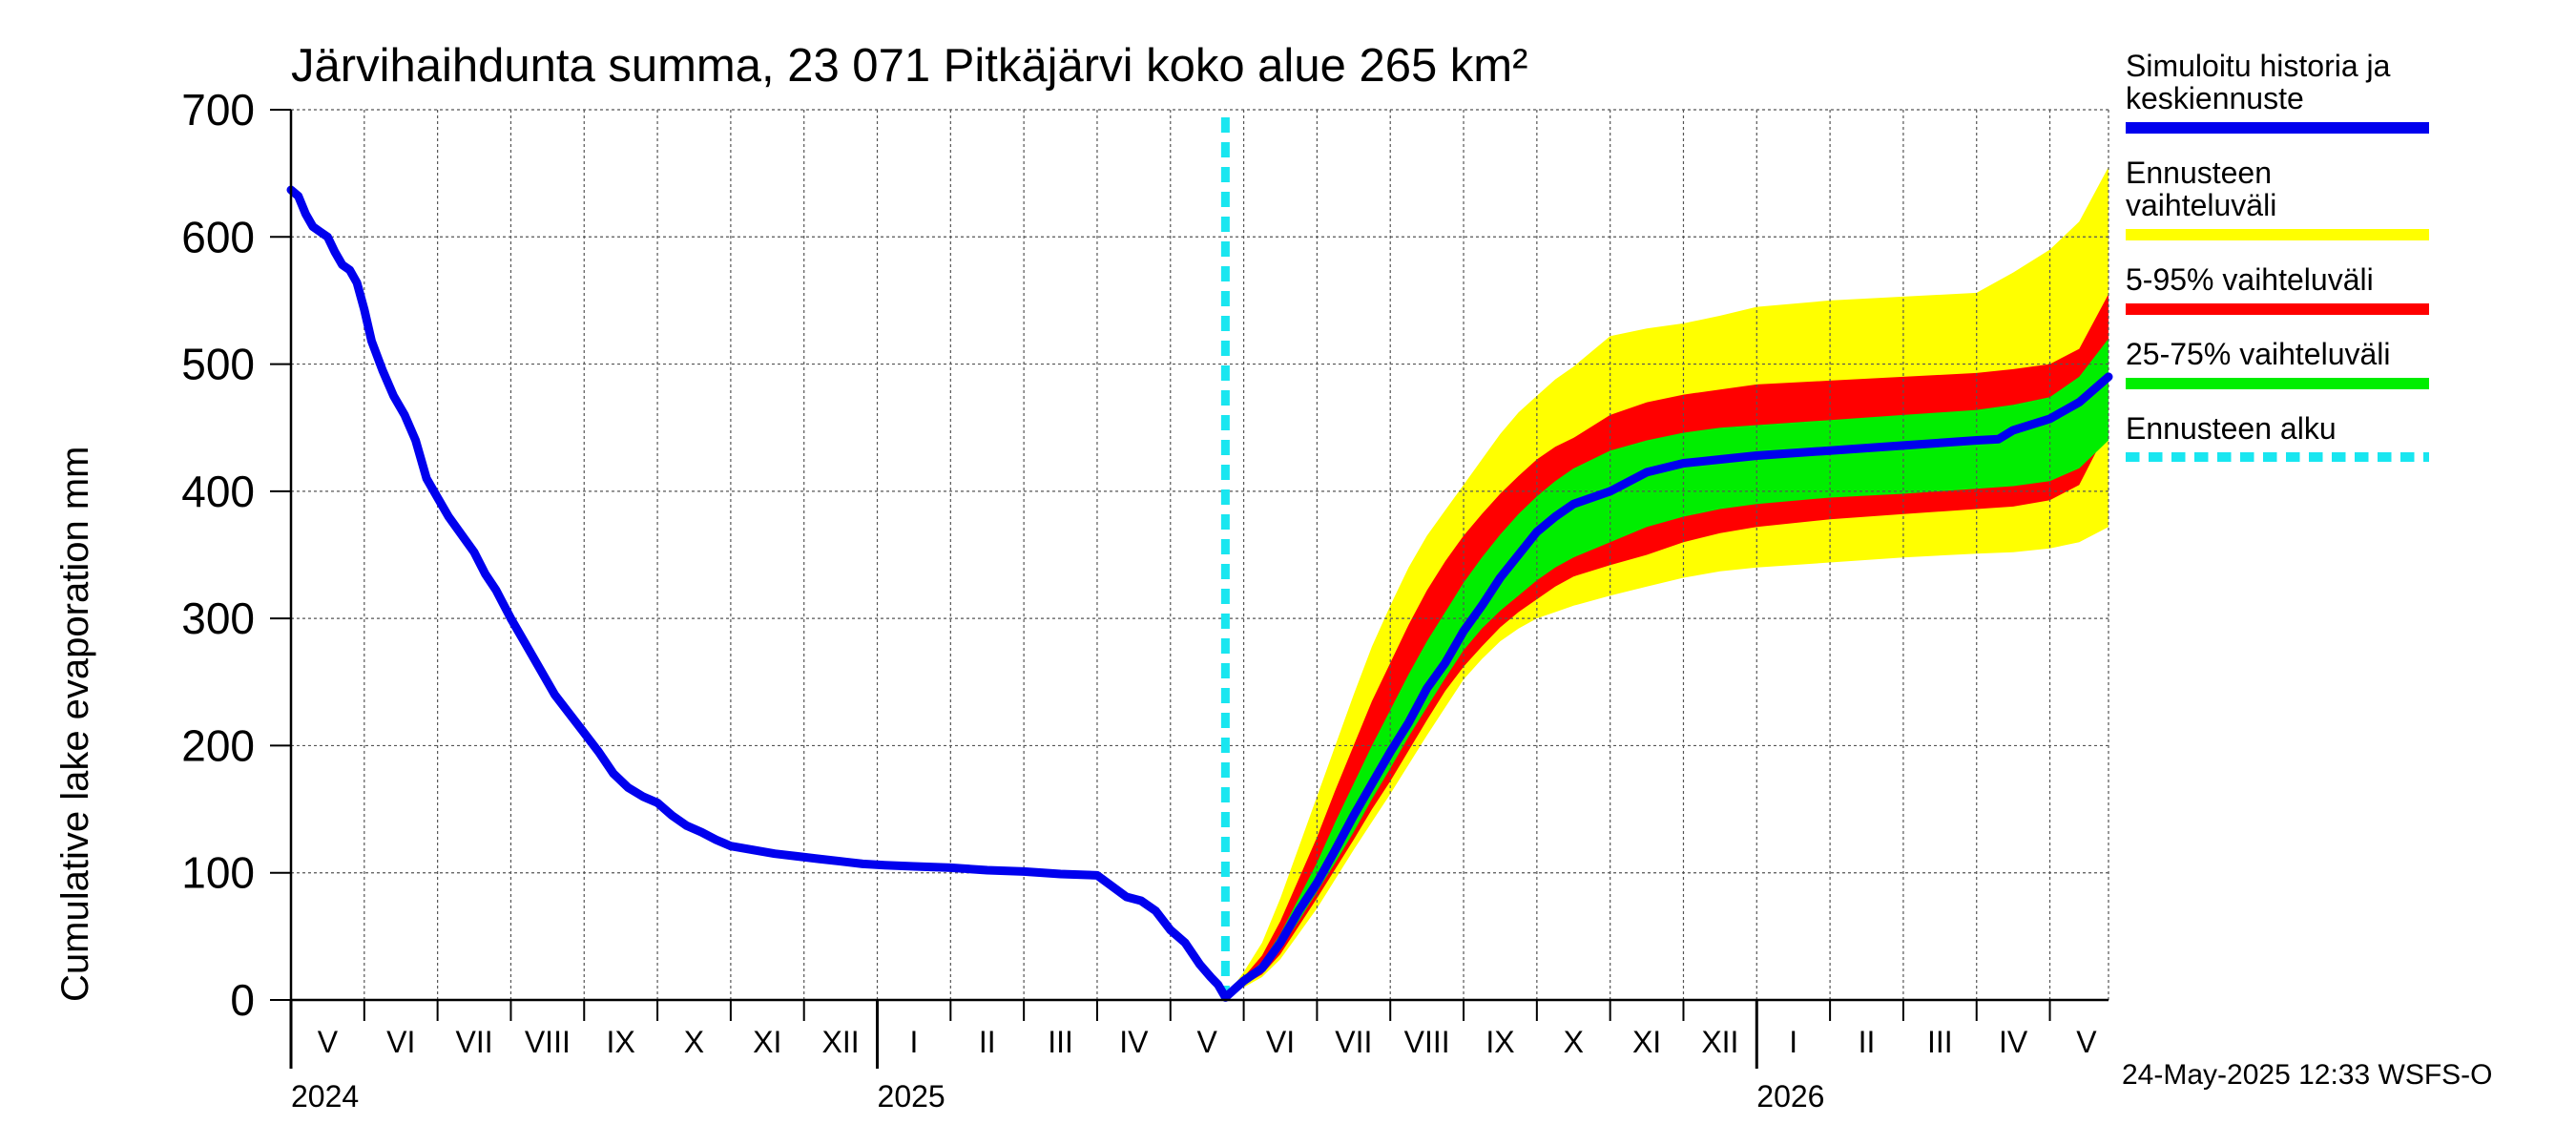 This screenshot has width=2576, height=1145. I want to click on legend-item-5-95: 5-95% vaihteluväli, so click(2278, 289).